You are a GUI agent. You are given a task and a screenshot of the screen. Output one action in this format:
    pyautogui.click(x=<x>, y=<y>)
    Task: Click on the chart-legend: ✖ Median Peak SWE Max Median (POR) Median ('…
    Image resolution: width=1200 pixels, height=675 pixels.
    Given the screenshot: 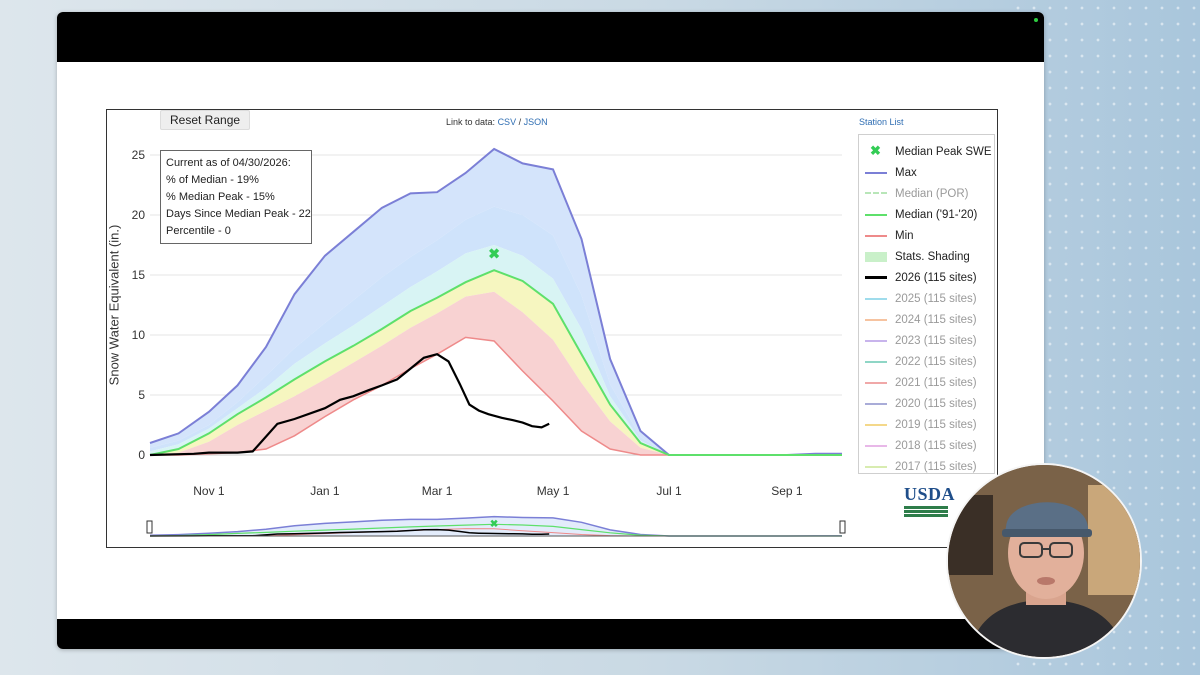 What is the action you would take?
    pyautogui.click(x=926, y=304)
    